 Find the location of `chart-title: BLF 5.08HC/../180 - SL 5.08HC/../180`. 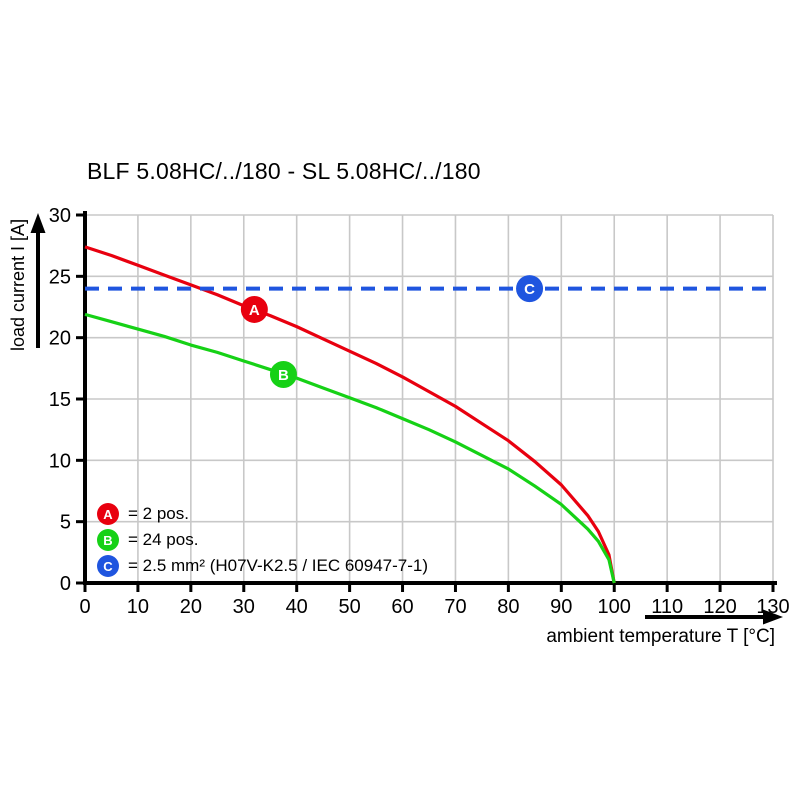

chart-title: BLF 5.08HC/../180 - SL 5.08HC/../180 is located at coordinates (284, 171).